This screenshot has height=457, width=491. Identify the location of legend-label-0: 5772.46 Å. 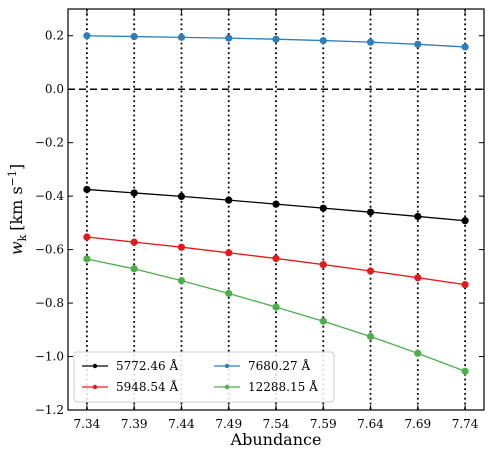
(147, 365).